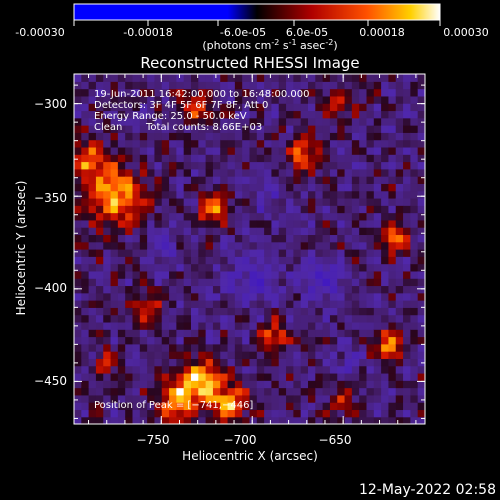 The image size is (500, 500). Describe the element at coordinates (170, 116) in the screenshot. I see `annotation-energy-range: Energy Range: 25.0 - 50.0 keV` at that location.